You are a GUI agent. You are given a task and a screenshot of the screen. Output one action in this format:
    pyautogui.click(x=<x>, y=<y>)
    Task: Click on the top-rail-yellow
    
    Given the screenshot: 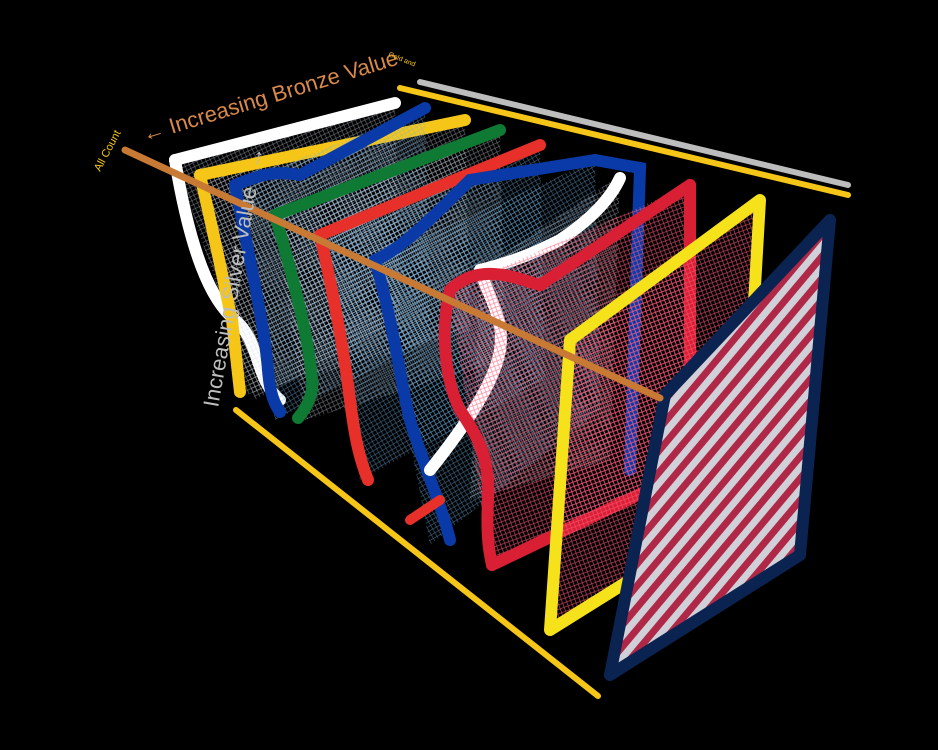 What is the action you would take?
    pyautogui.click(x=624, y=141)
    